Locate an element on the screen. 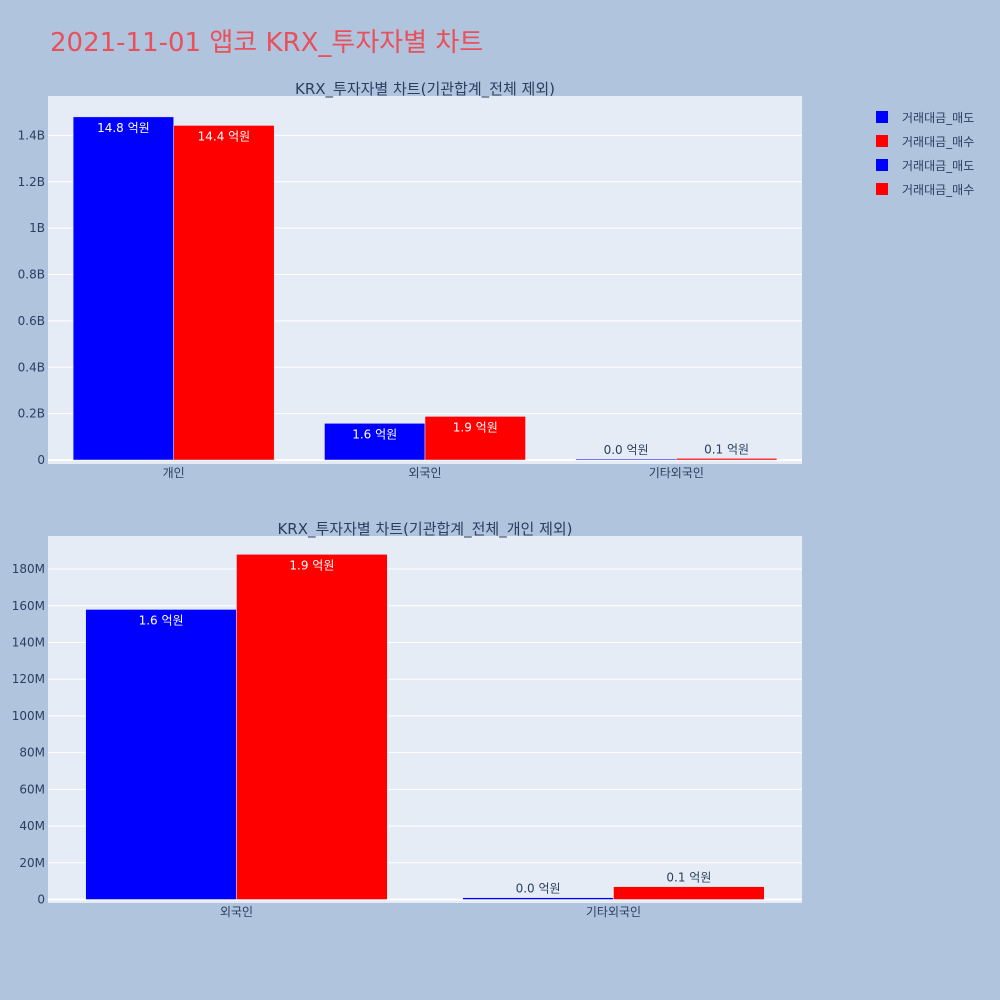 Image resolution: width=1000 pixels, height=1000 pixels. y-tick-label: 1.2B is located at coordinates (31, 182).